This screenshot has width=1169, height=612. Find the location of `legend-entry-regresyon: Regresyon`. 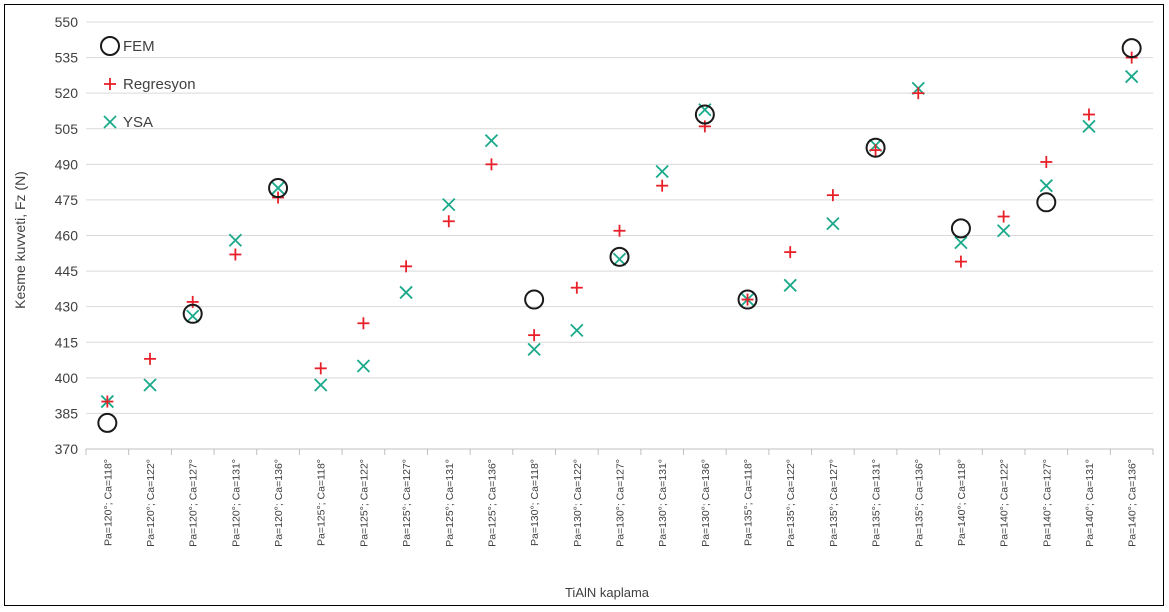

legend-entry-regresyon: Regresyon is located at coordinates (150, 84).